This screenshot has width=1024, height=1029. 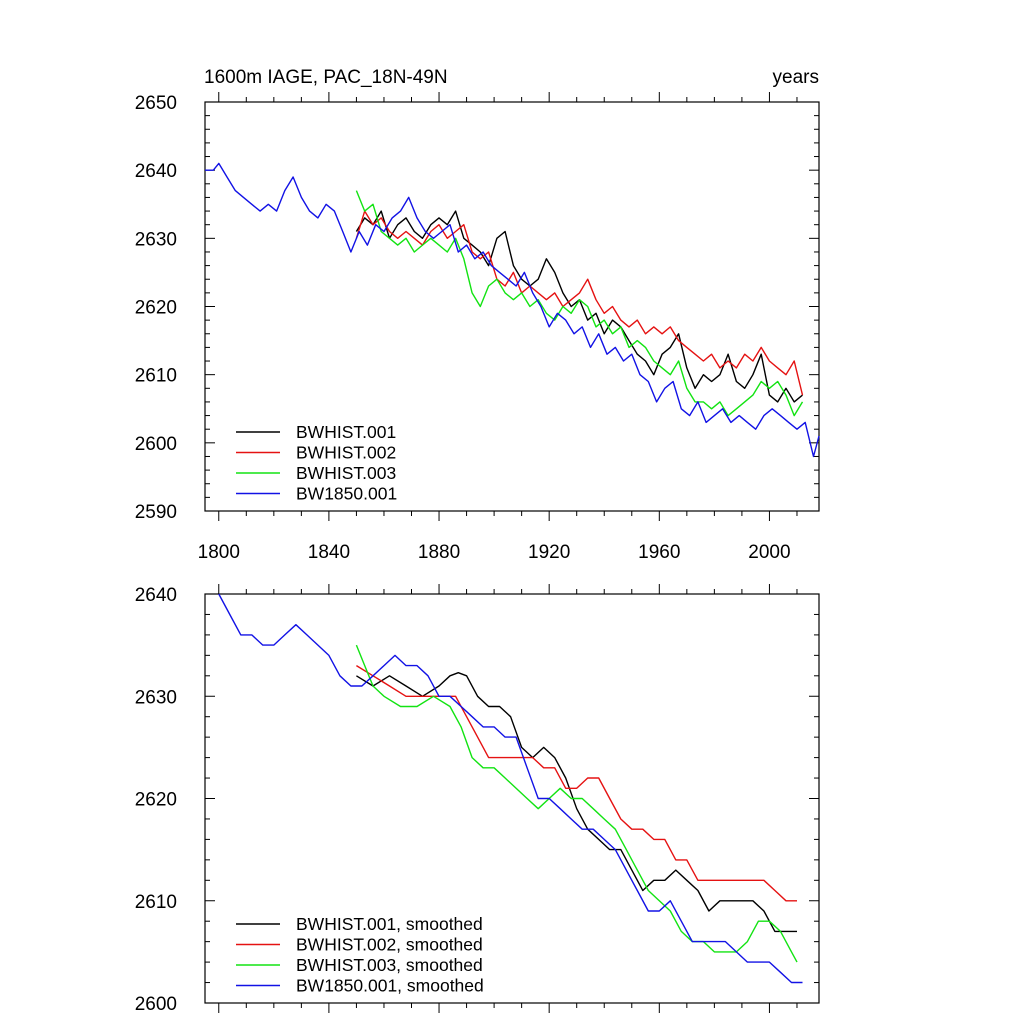 I want to click on p1-ytick-label: 2640, so click(x=156, y=171).